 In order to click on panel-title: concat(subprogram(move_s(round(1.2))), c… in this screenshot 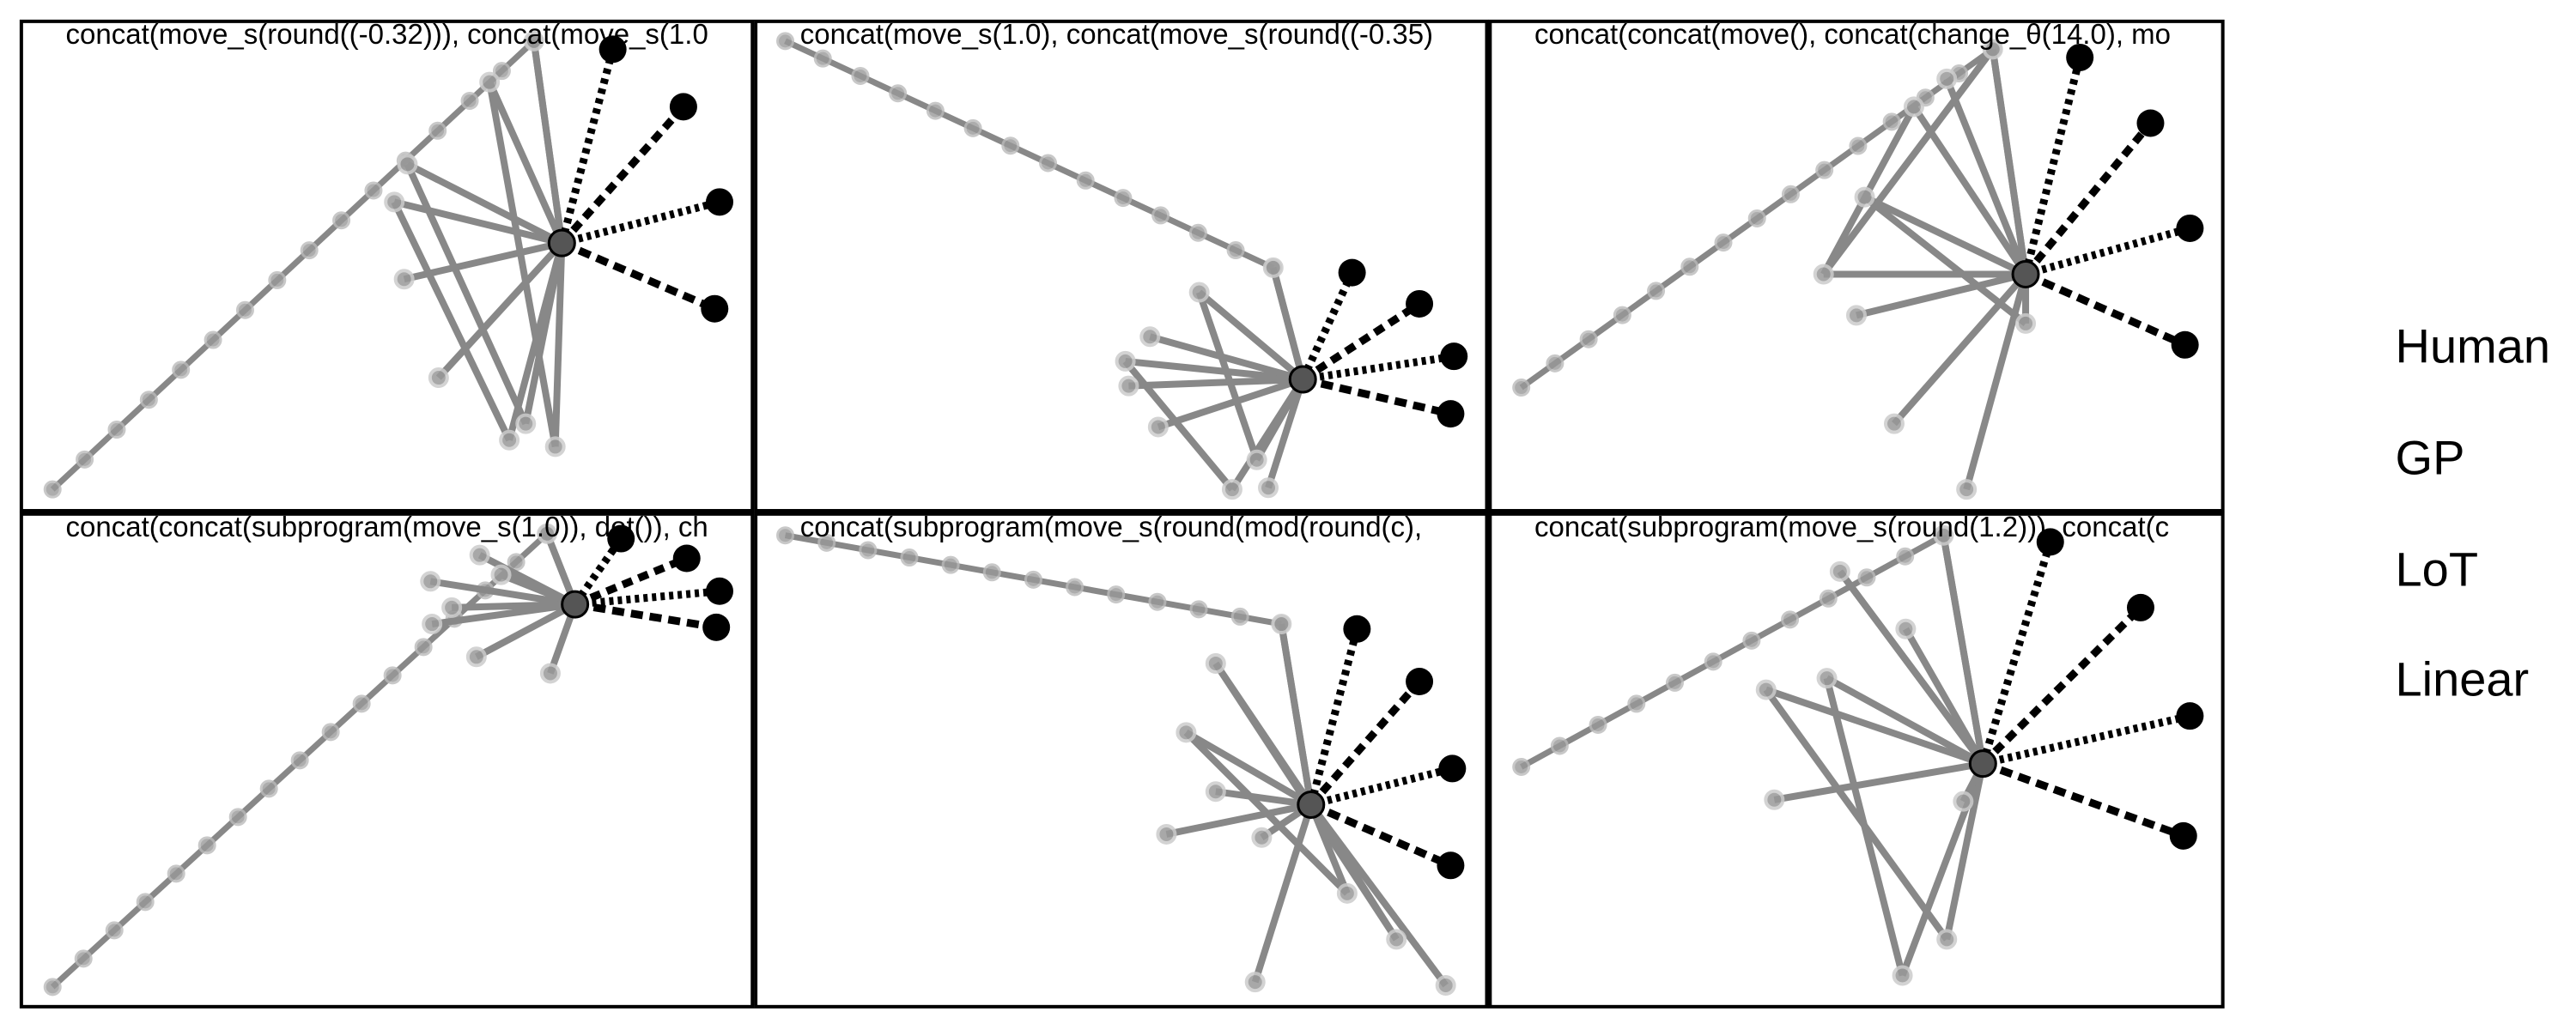, I will do `click(1851, 526)`.